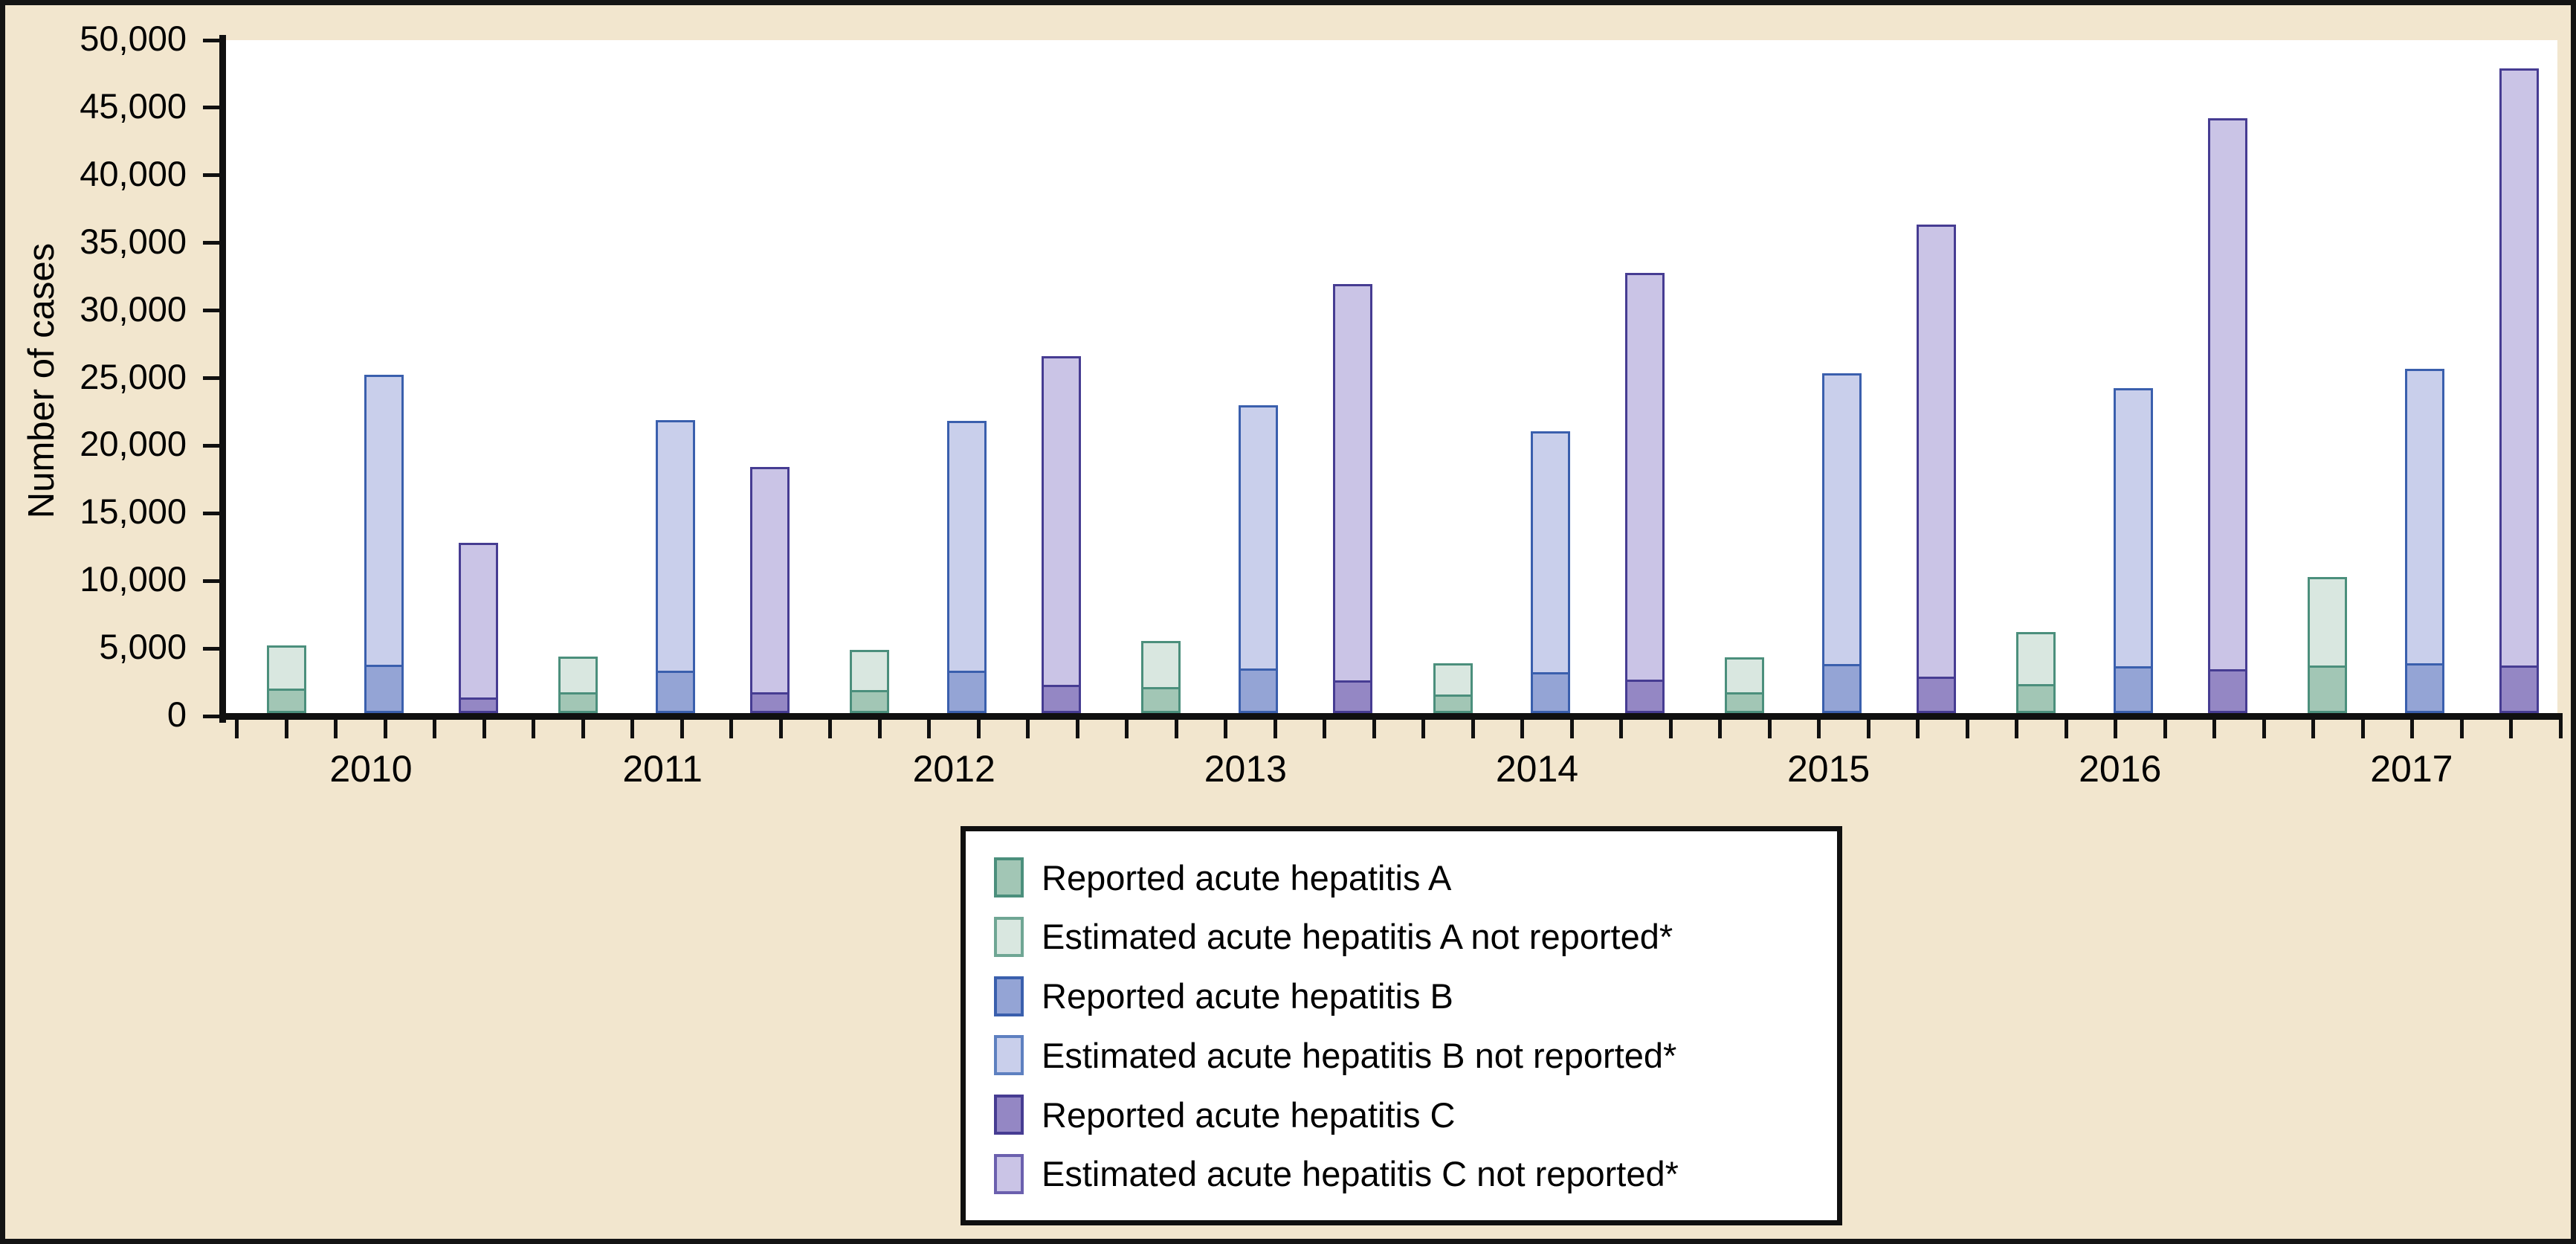 Image resolution: width=2576 pixels, height=1244 pixels. I want to click on year-label-2012: 2012, so click(953, 769).